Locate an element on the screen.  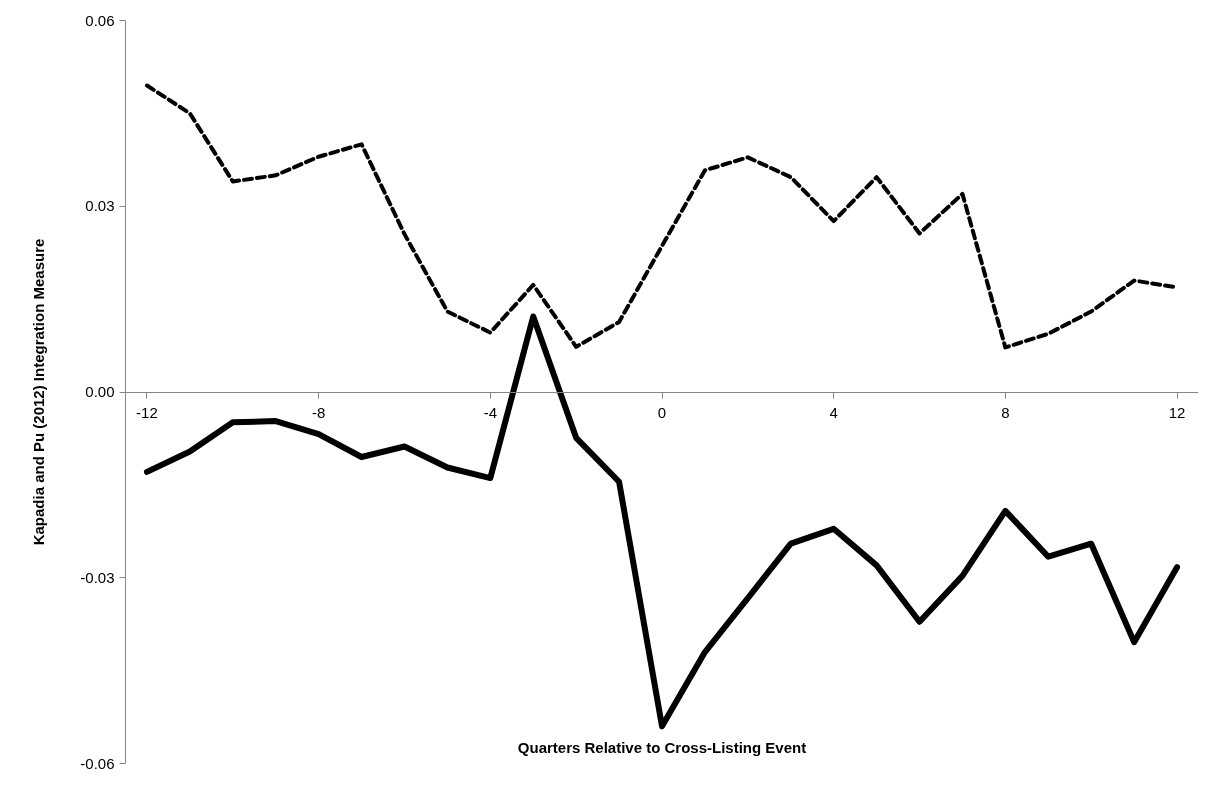
x-tick-label: -4 is located at coordinates (490, 412).